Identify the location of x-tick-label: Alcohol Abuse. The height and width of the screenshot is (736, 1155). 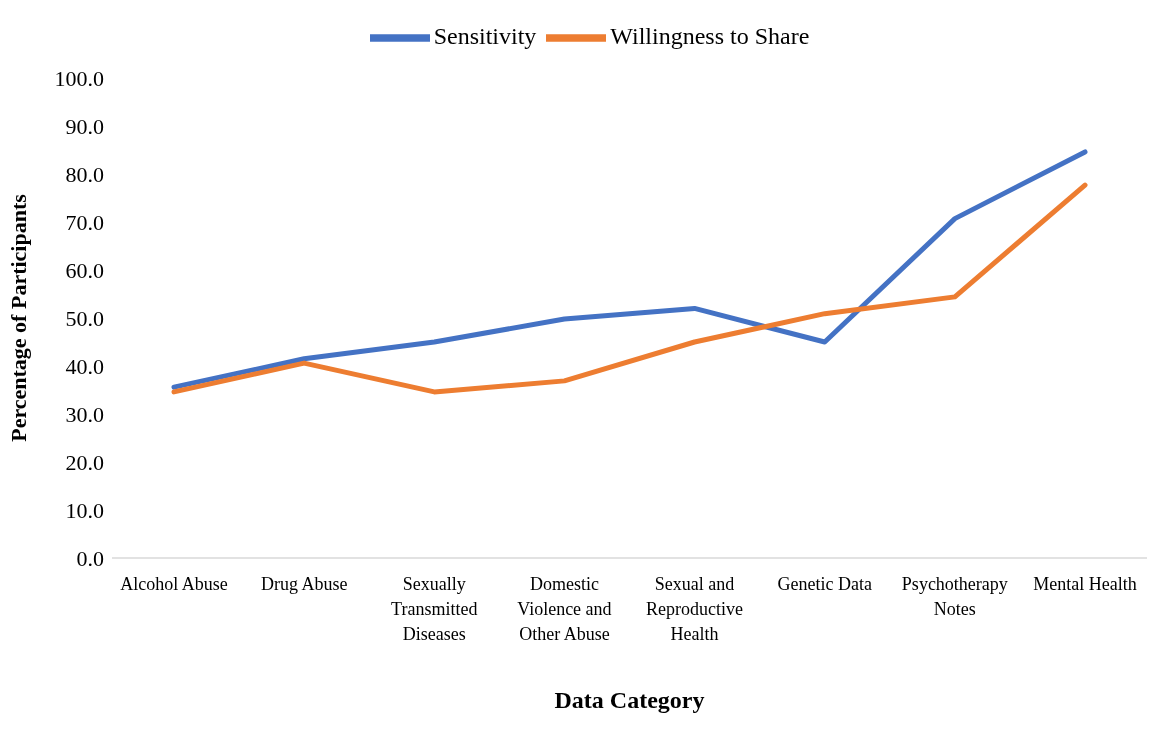
(174, 584).